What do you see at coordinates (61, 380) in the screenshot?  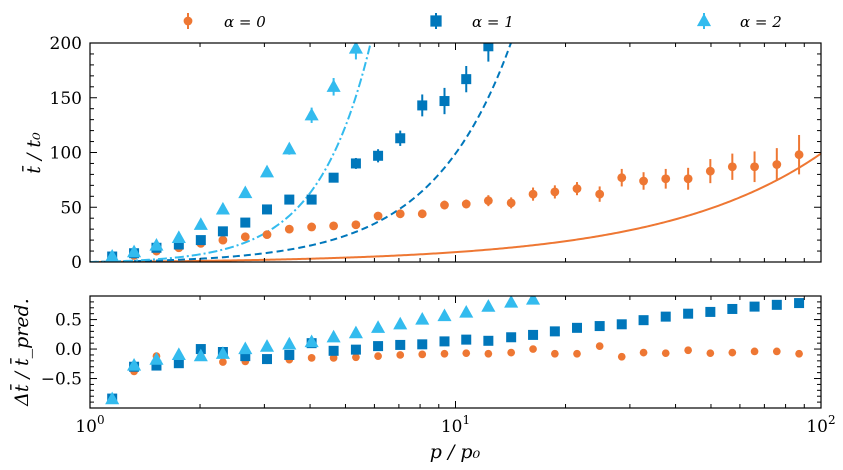 I see `y-tick-label: −0.5` at bounding box center [61, 380].